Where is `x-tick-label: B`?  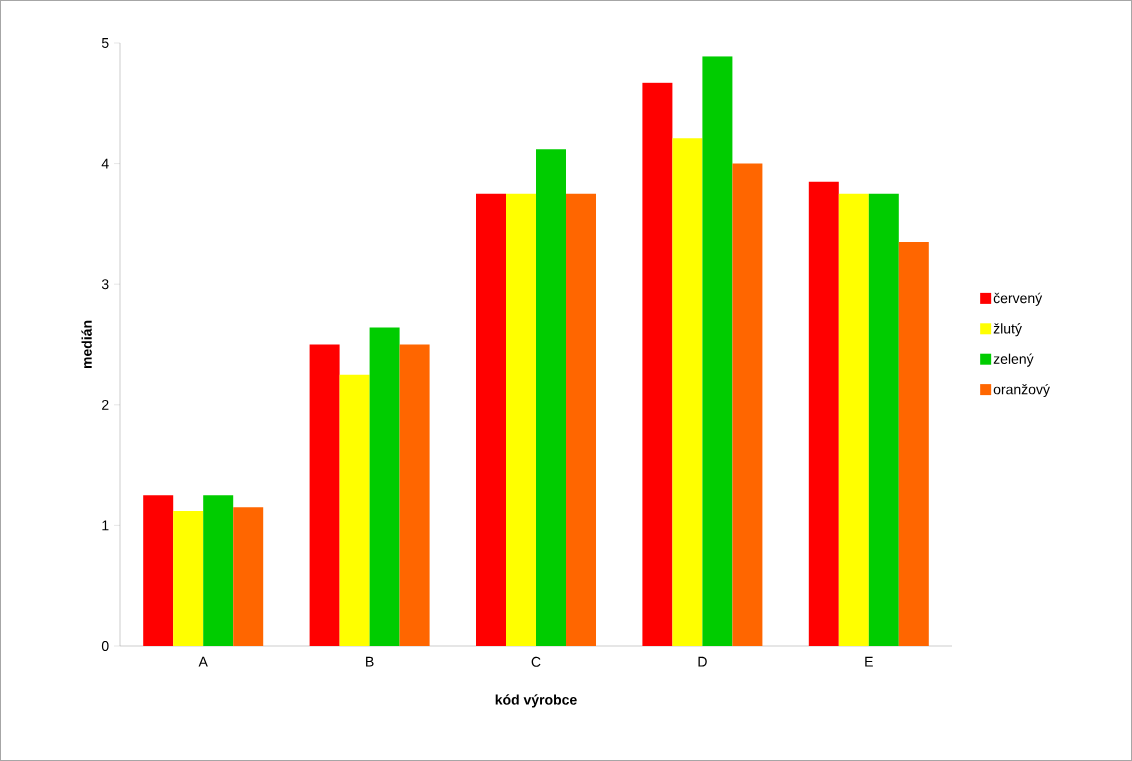
x-tick-label: B is located at coordinates (370, 661).